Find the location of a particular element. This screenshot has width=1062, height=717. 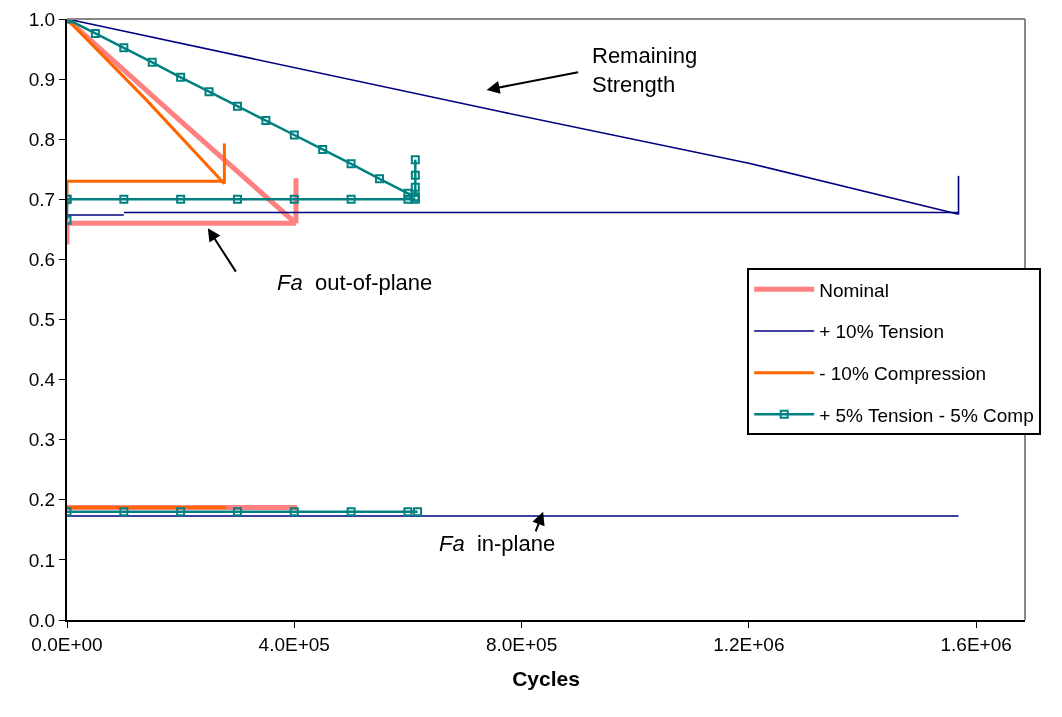

annotation: Remaining Strength is located at coordinates (645, 70).